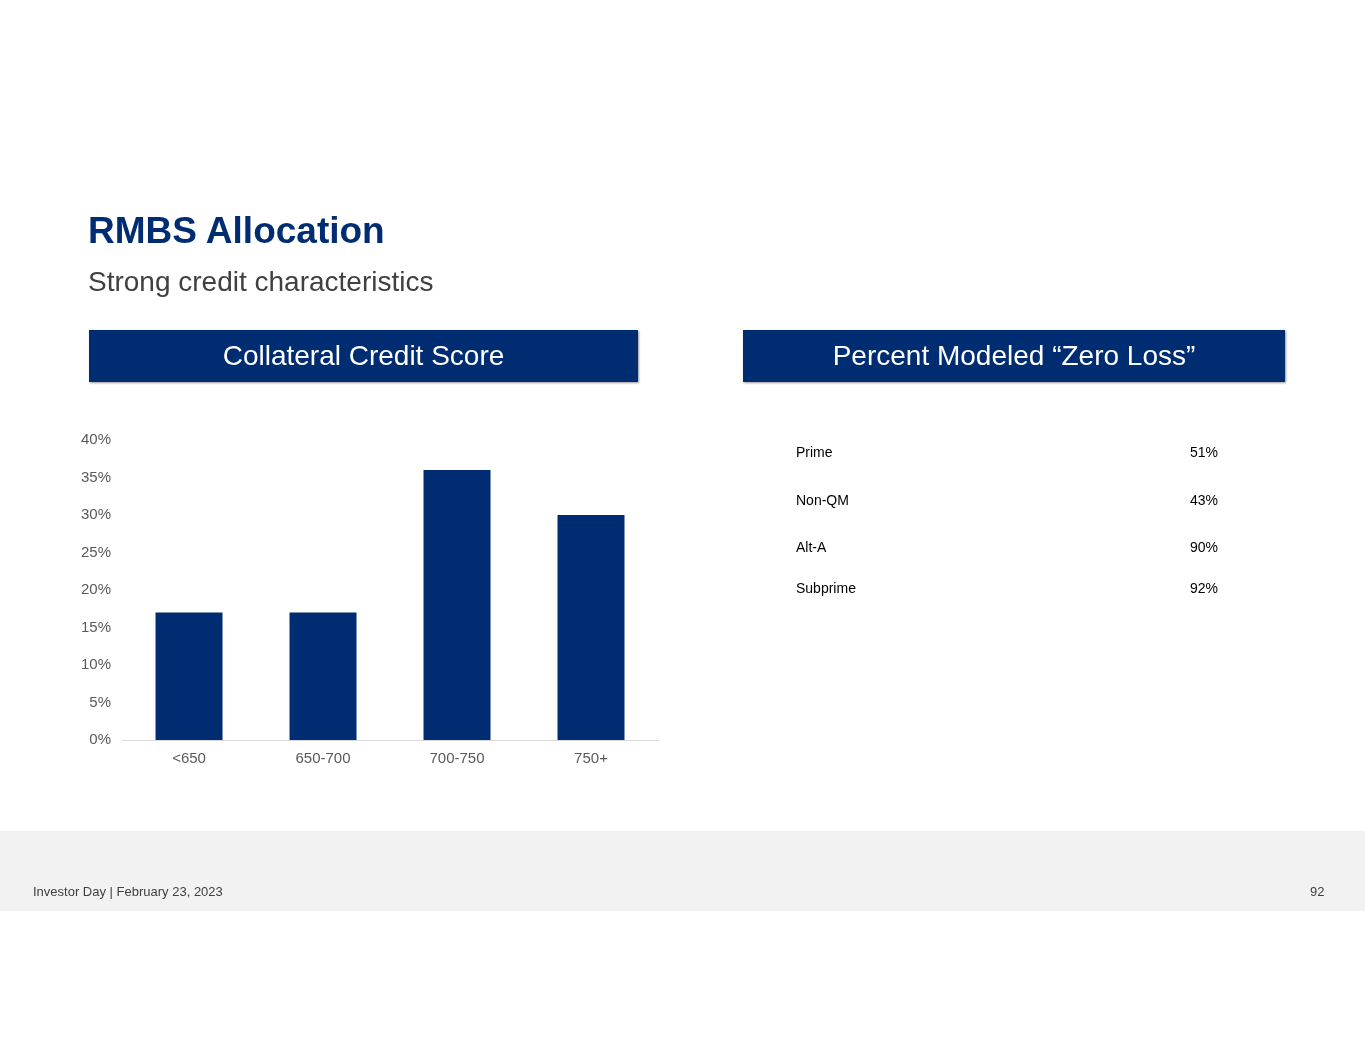 The width and height of the screenshot is (1365, 1055). Describe the element at coordinates (822, 500) in the screenshot. I see `category-label: Non-QM` at that location.